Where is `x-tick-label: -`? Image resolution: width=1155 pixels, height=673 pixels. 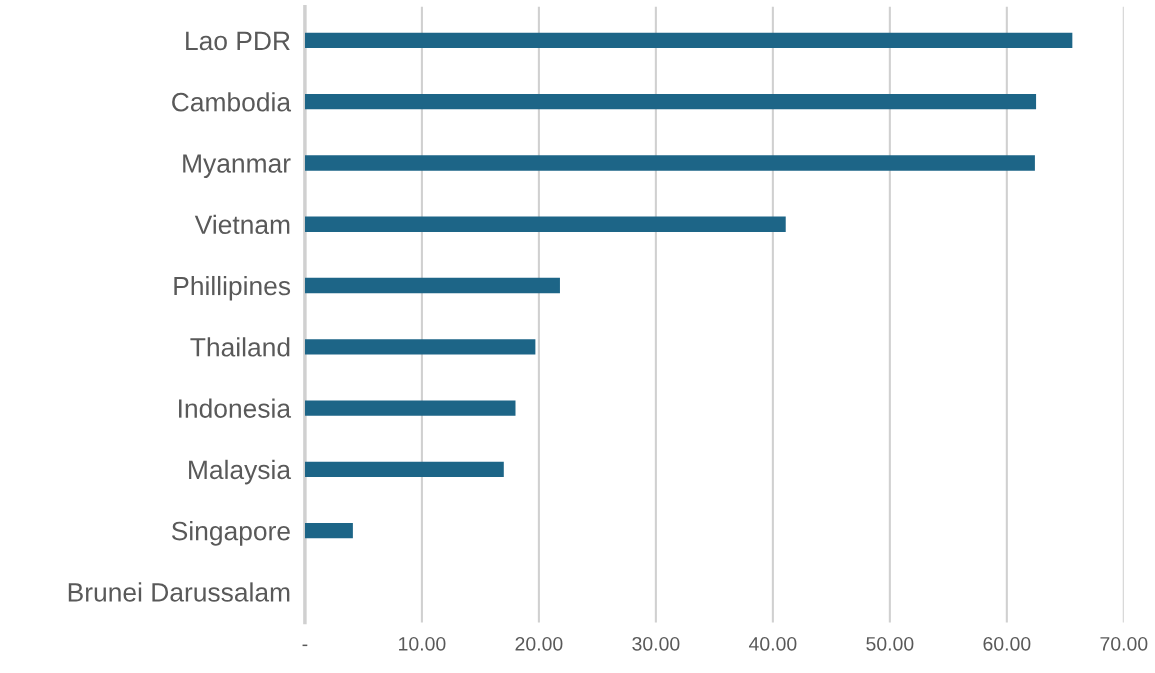
x-tick-label: - is located at coordinates (305, 645).